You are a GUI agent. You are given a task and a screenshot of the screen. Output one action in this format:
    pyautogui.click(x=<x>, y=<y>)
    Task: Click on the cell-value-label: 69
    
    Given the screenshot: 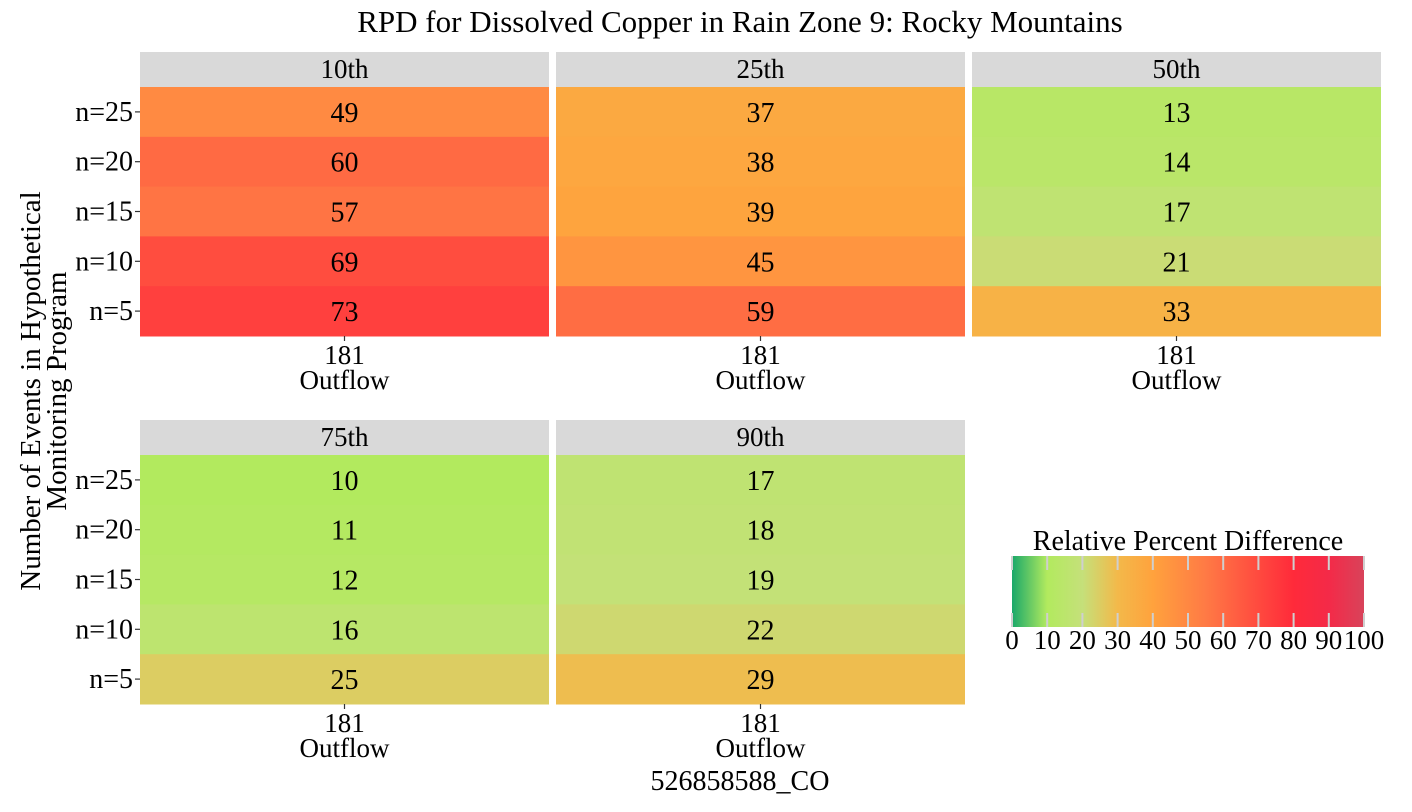 What is the action you would take?
    pyautogui.click(x=345, y=262)
    